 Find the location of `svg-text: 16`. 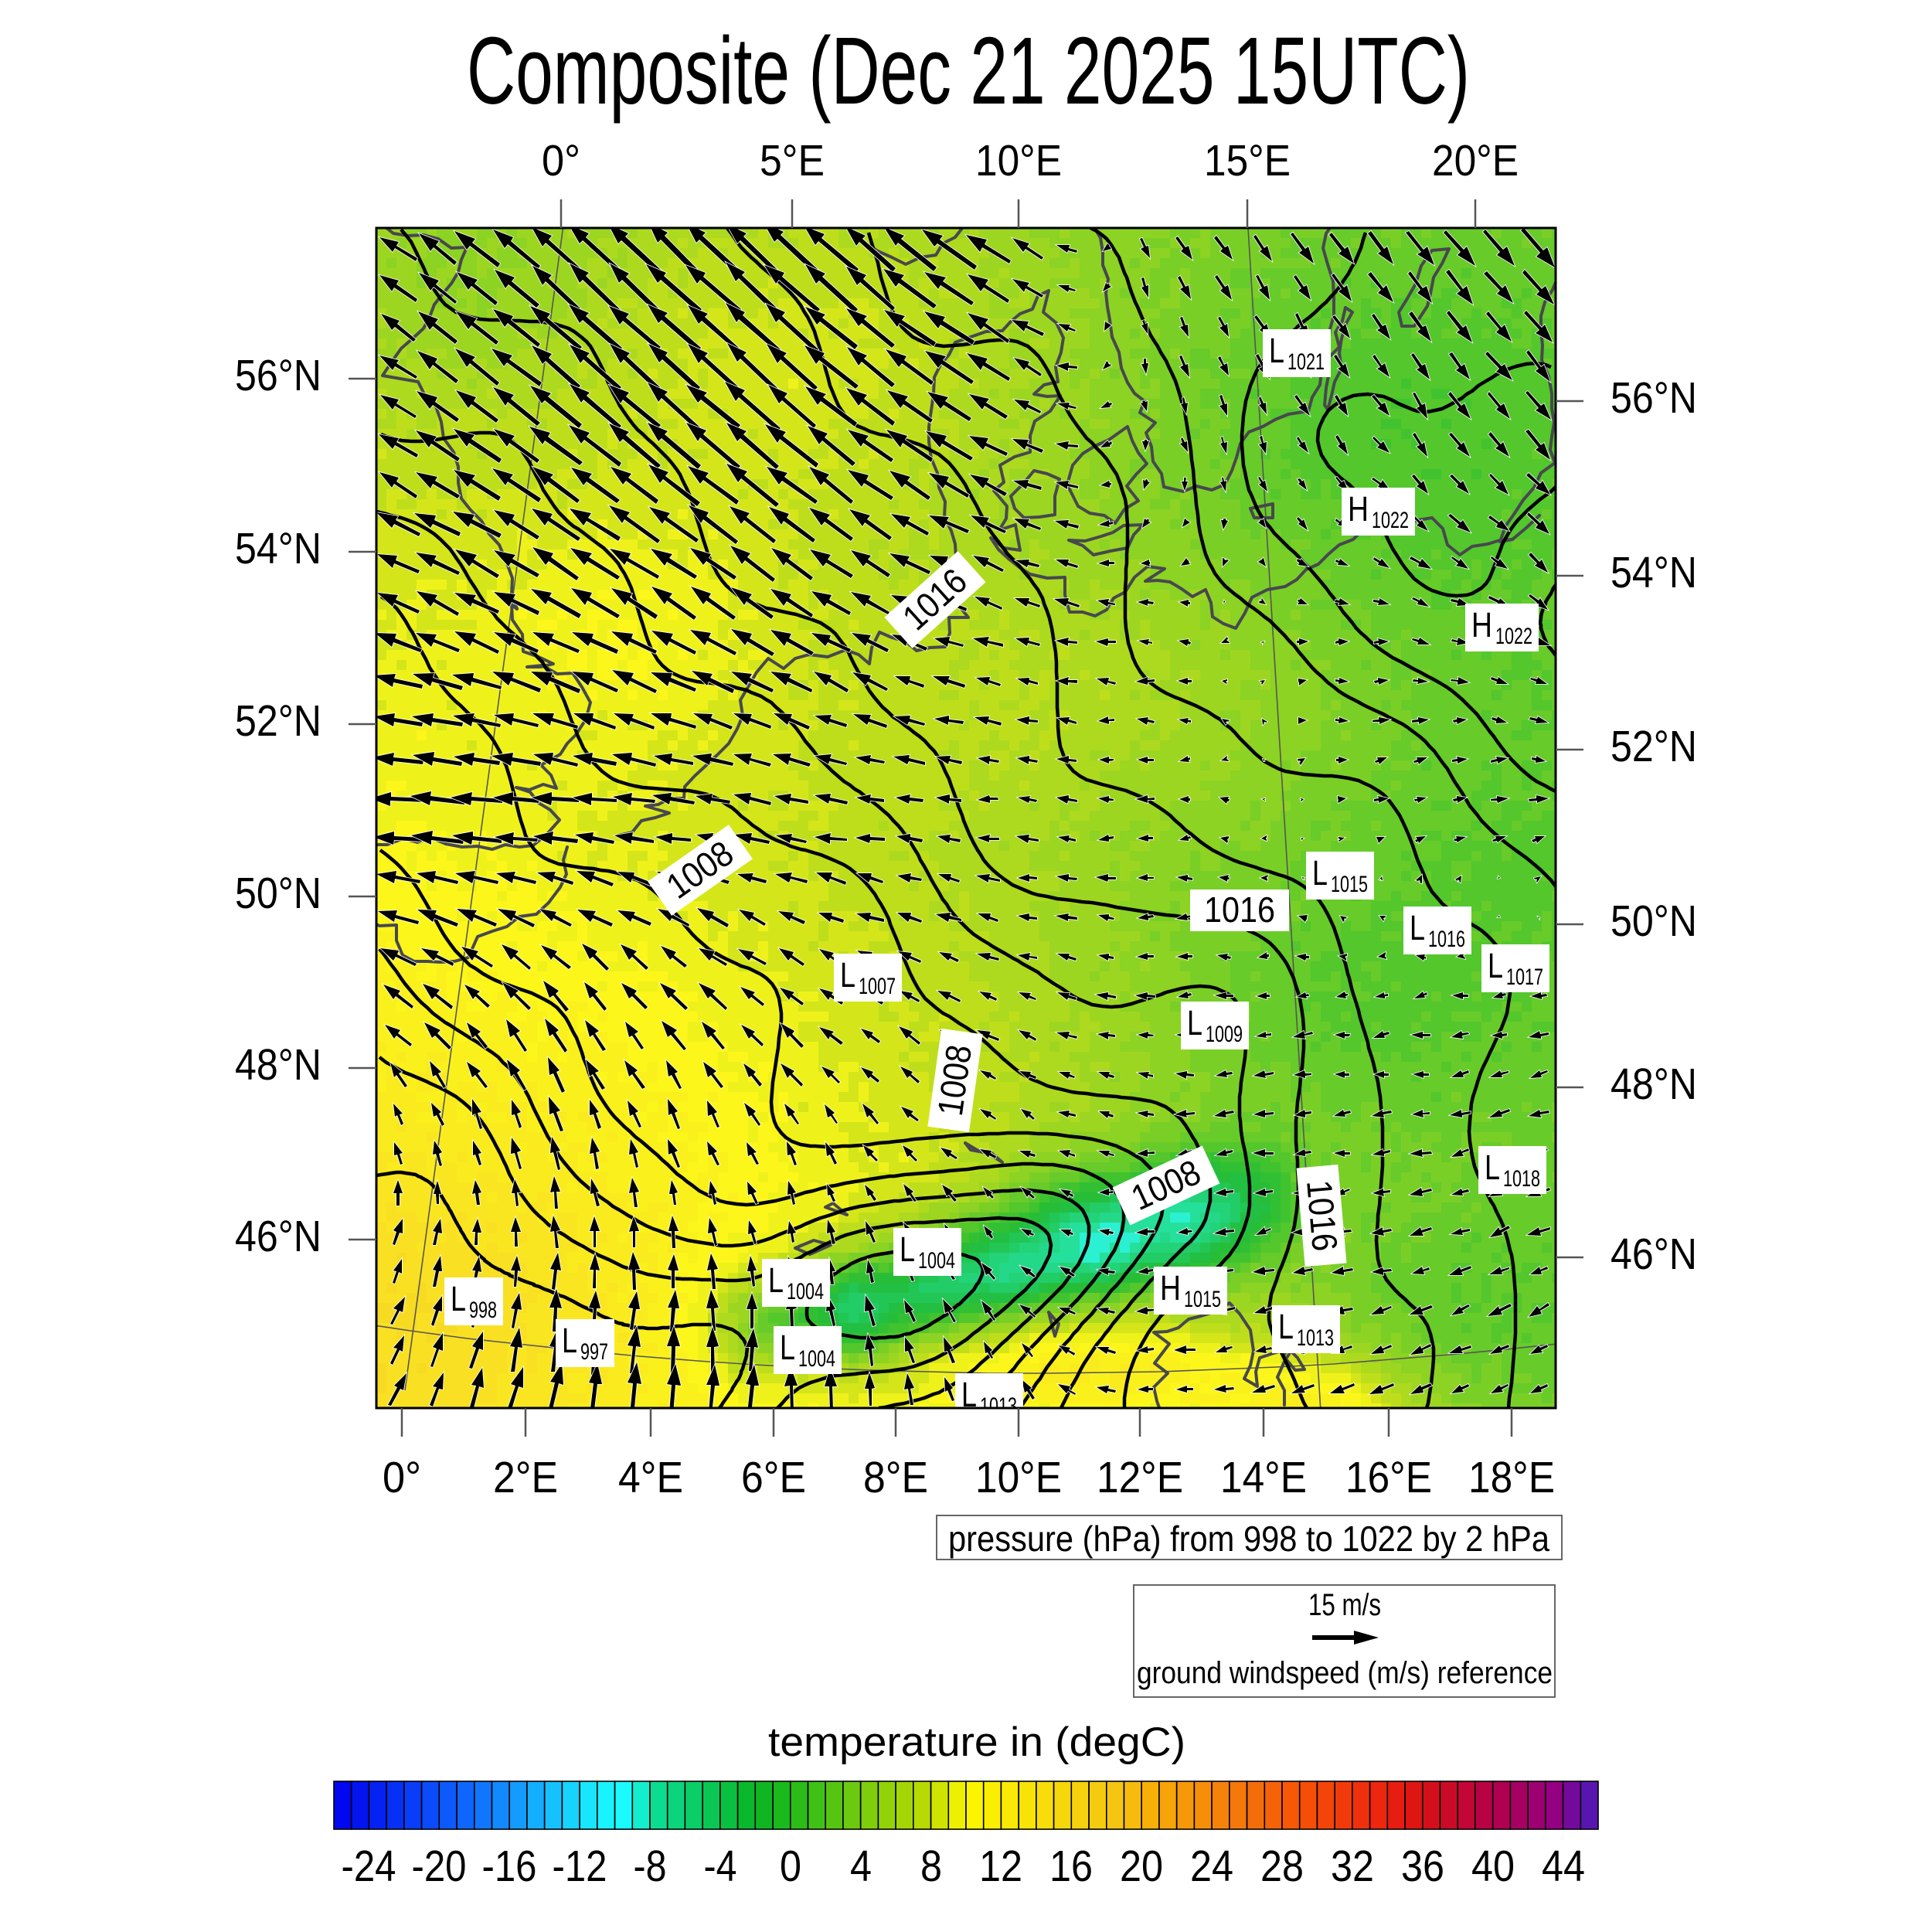

svg-text: 16 is located at coordinates (1071, 1867).